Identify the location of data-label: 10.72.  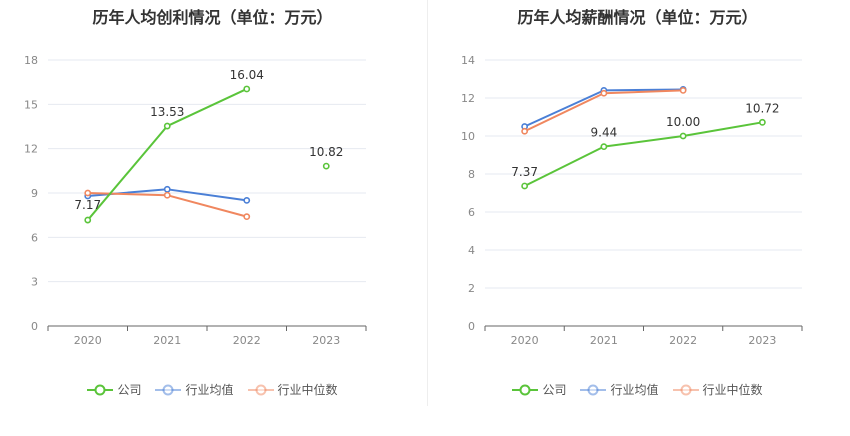
(762, 108).